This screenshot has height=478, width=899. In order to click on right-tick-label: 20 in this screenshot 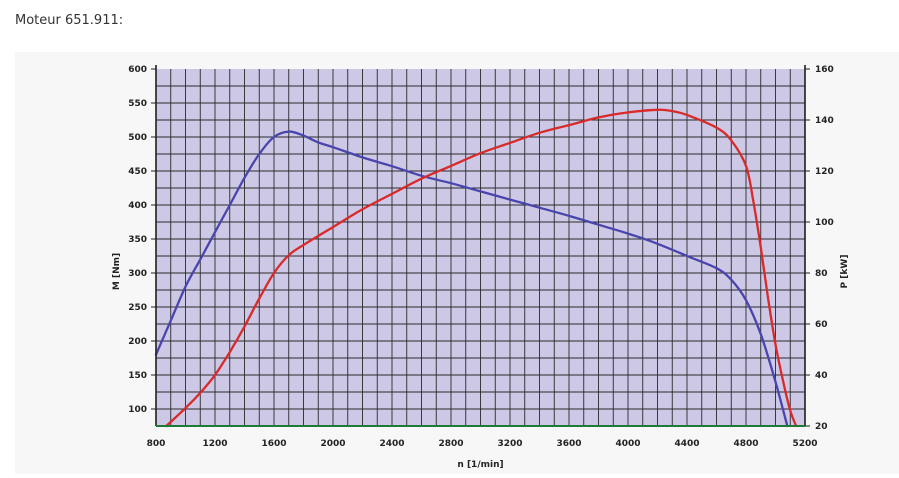, I will do `click(821, 427)`.